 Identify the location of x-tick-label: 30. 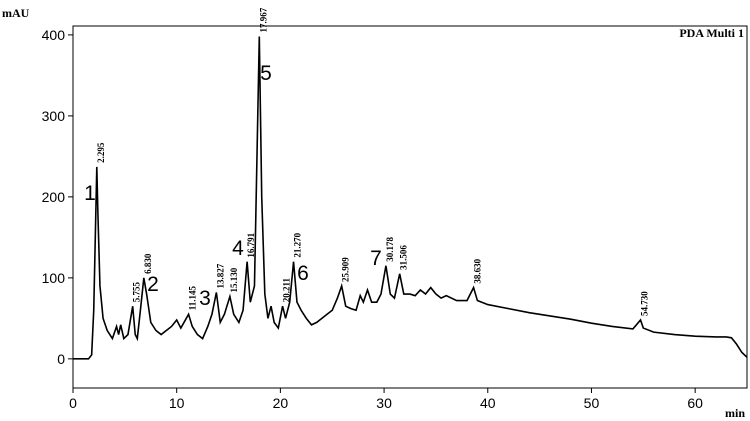
(384, 403).